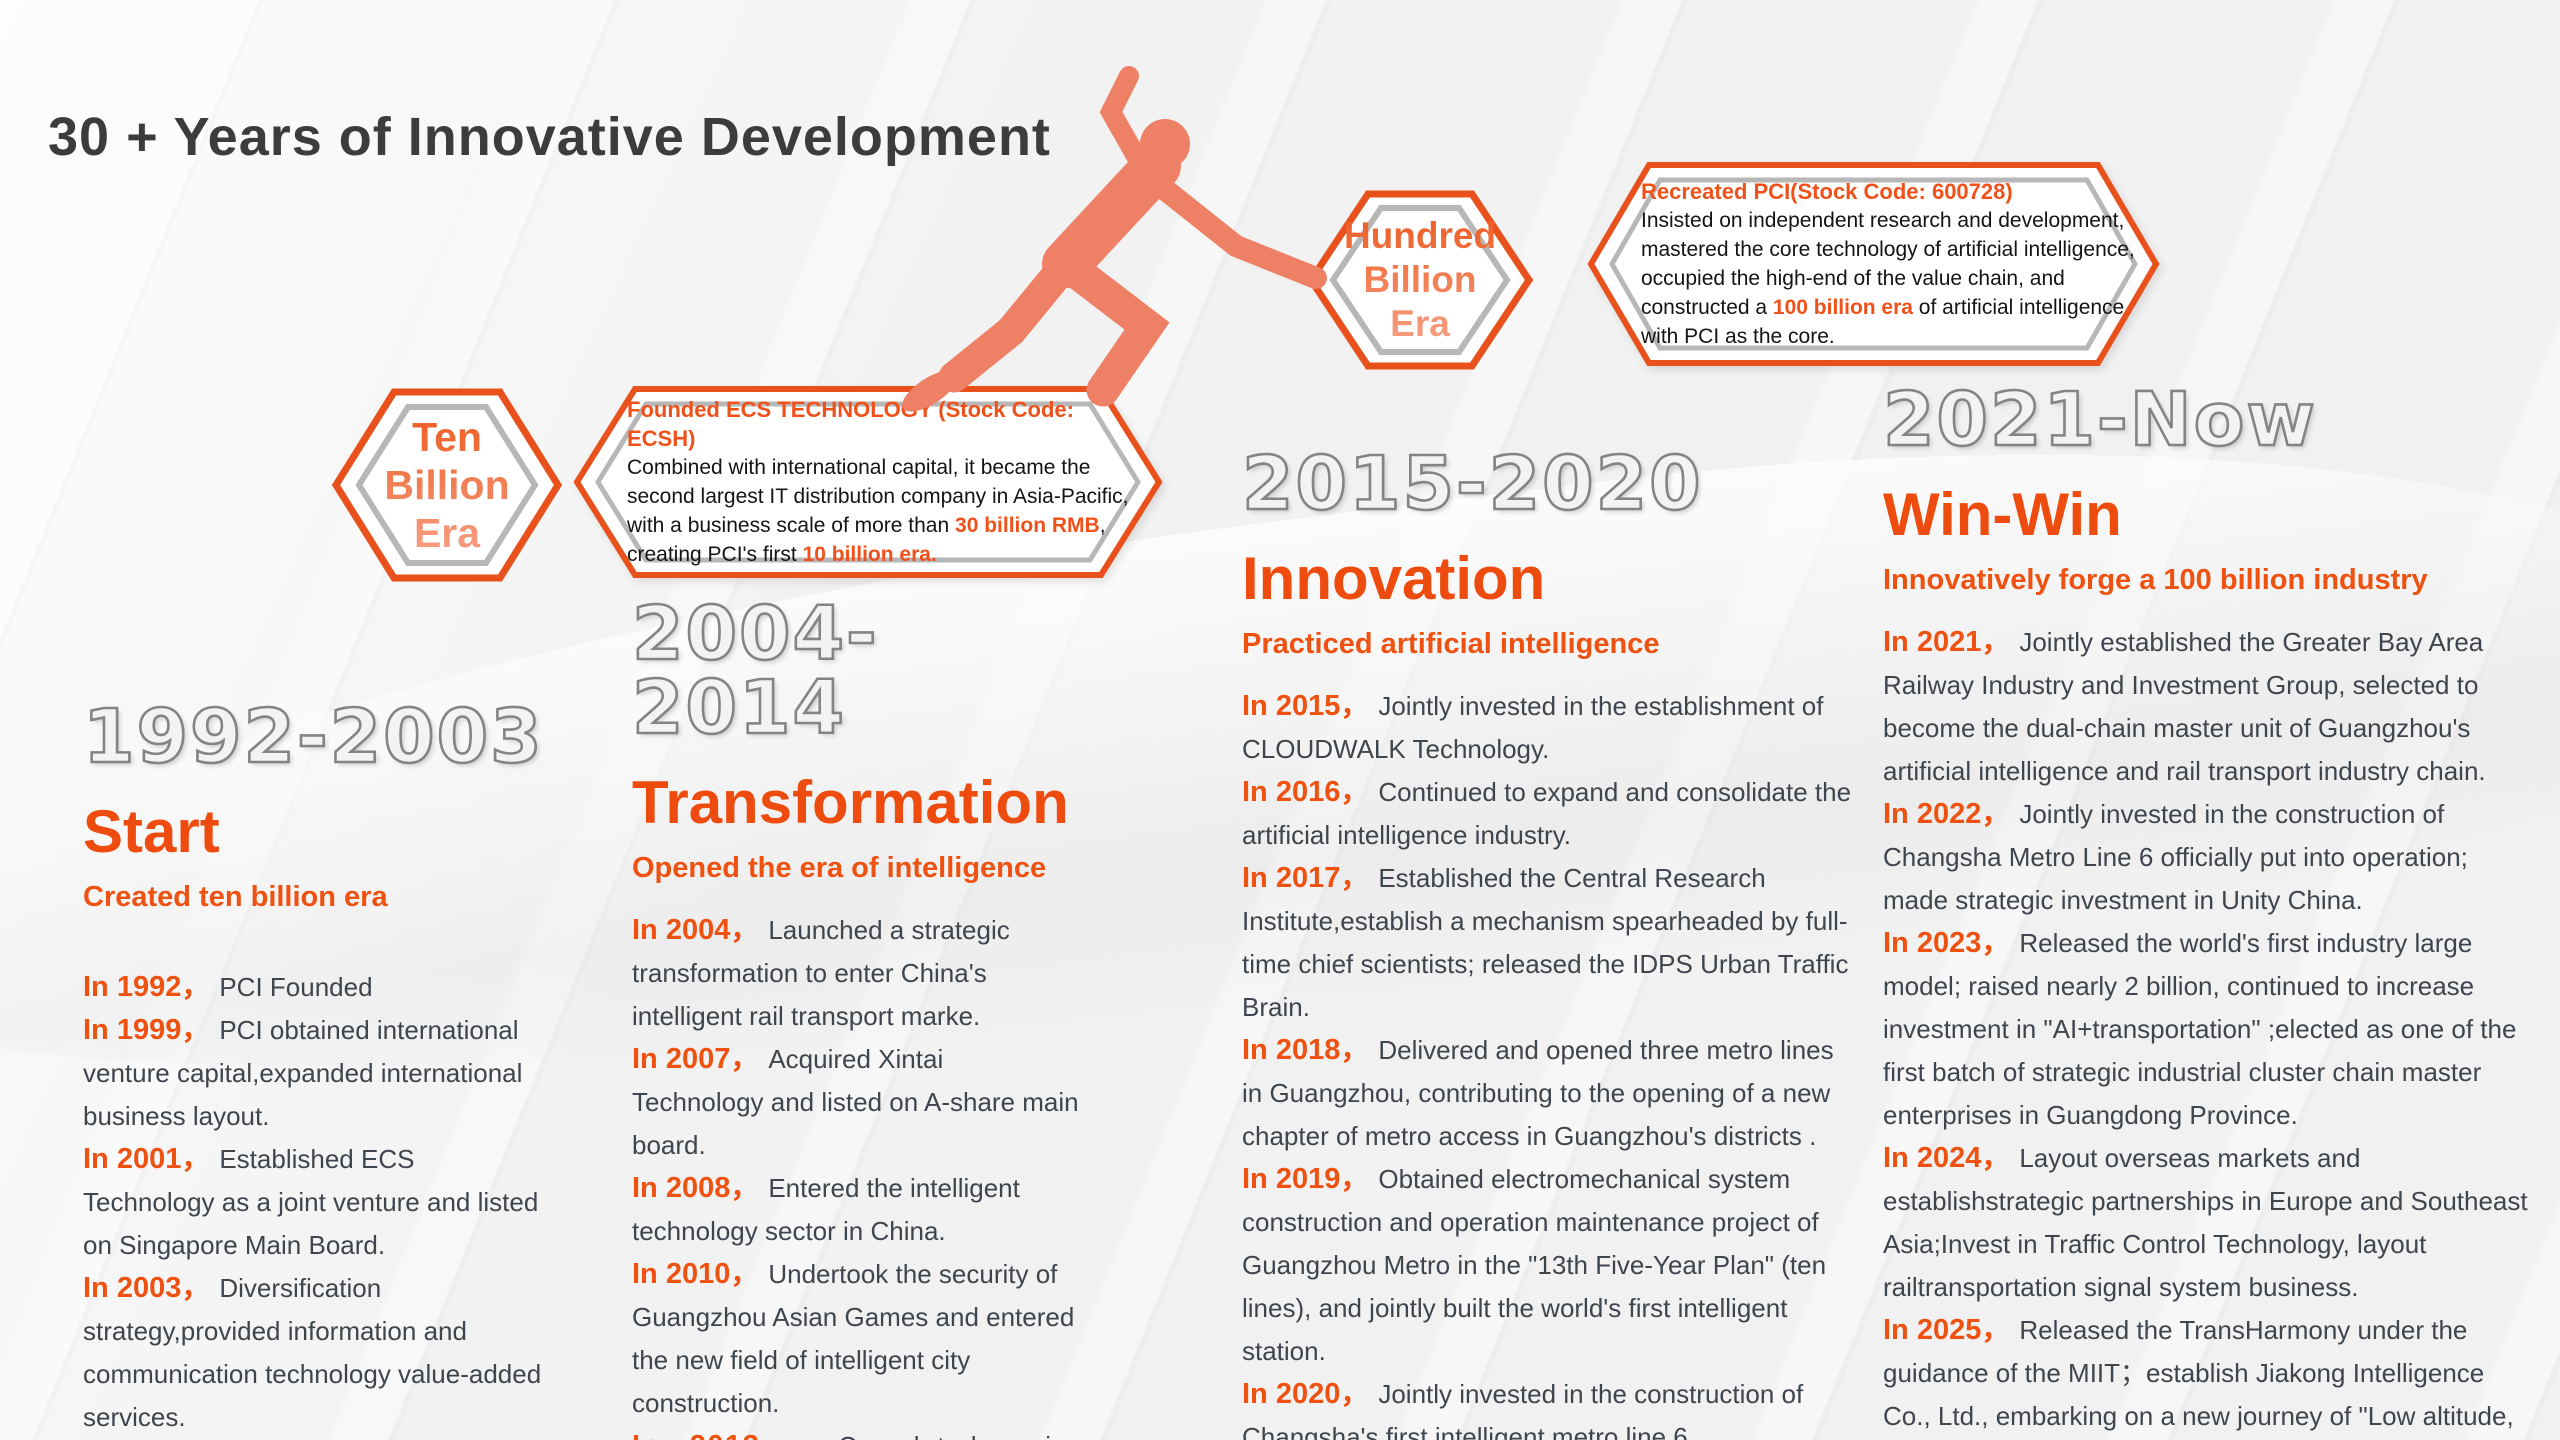 Image resolution: width=2560 pixels, height=1440 pixels. Describe the element at coordinates (696, 930) in the screenshot. I see `event-year: In 2004，` at that location.